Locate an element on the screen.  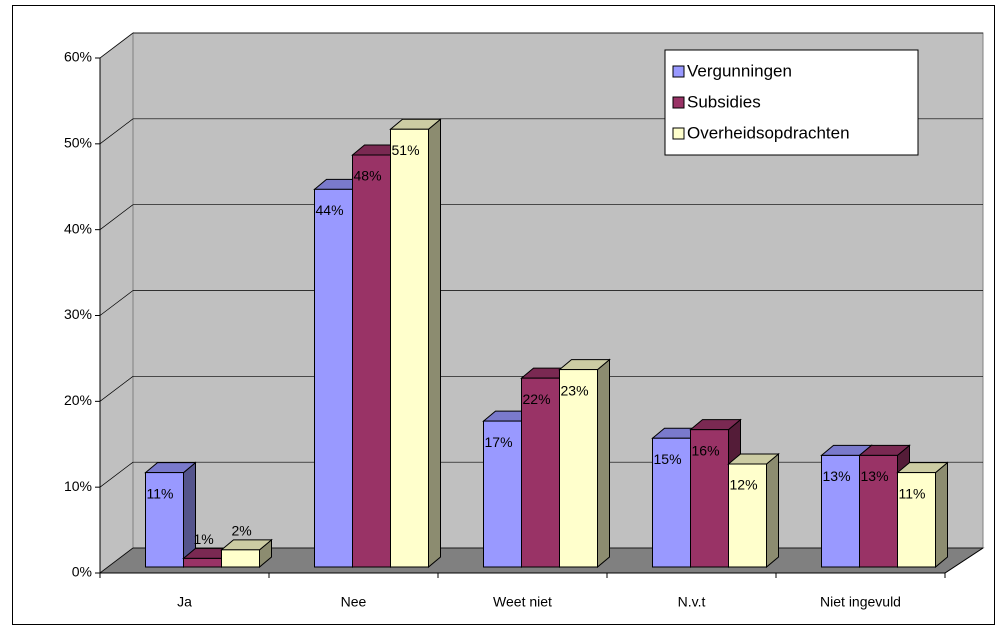
value-label: 1% is located at coordinates (204, 539).